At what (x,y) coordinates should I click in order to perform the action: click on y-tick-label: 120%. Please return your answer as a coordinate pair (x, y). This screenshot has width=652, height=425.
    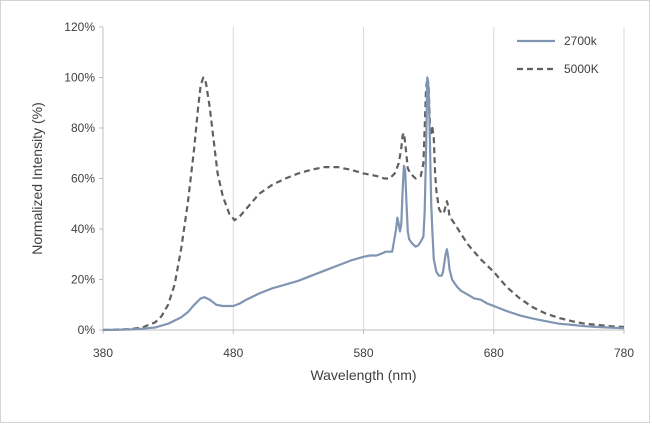
    Looking at the image, I should click on (79, 27).